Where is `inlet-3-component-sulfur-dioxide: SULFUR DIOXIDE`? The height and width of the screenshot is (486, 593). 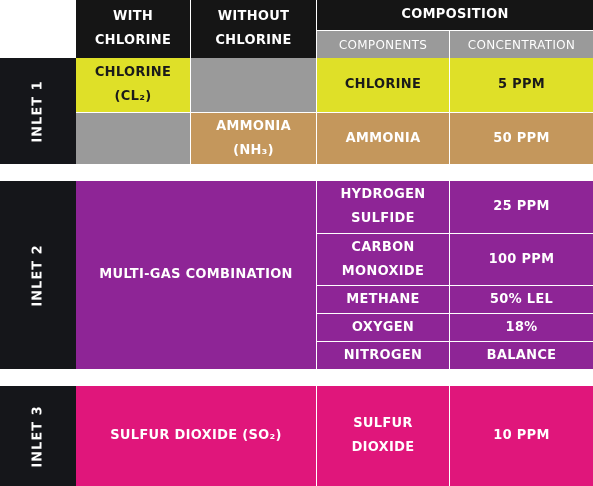 inlet-3-component-sulfur-dioxide: SULFUR DIOXIDE is located at coordinates (382, 436).